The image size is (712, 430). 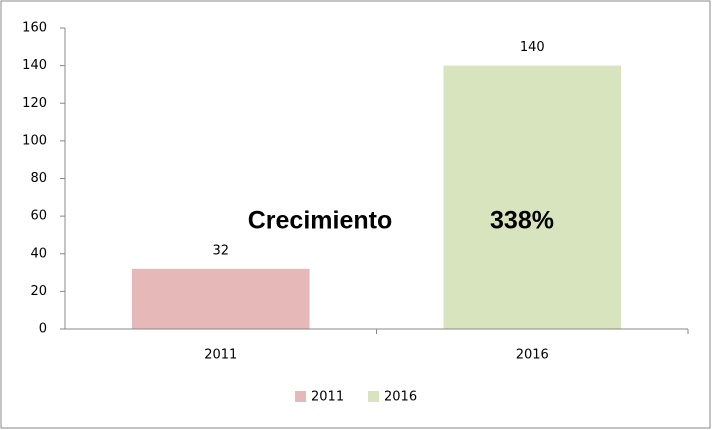 What do you see at coordinates (320, 221) in the screenshot?
I see `annotation: Crecimiento` at bounding box center [320, 221].